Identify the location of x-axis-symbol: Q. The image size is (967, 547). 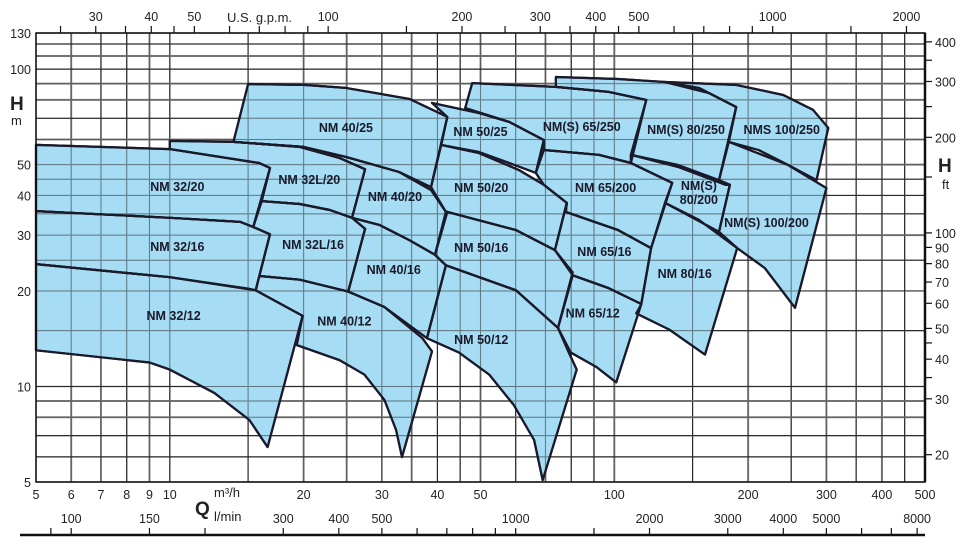
(202, 509).